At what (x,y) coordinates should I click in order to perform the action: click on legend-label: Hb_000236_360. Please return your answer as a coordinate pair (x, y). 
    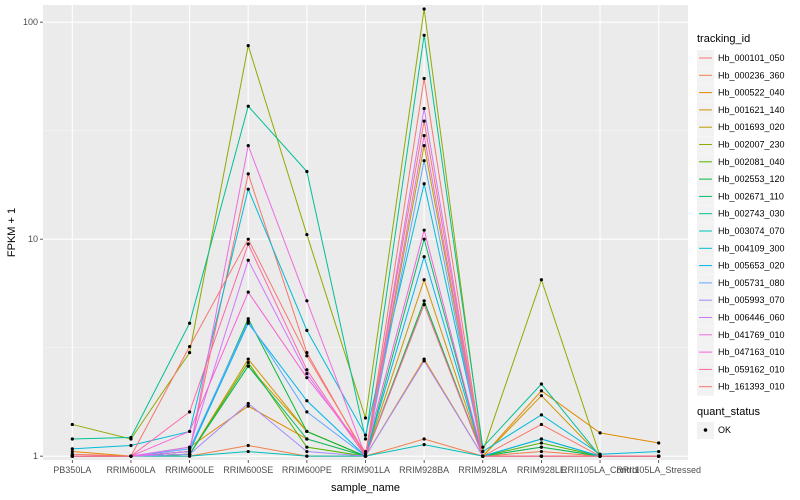
    Looking at the image, I should click on (751, 75).